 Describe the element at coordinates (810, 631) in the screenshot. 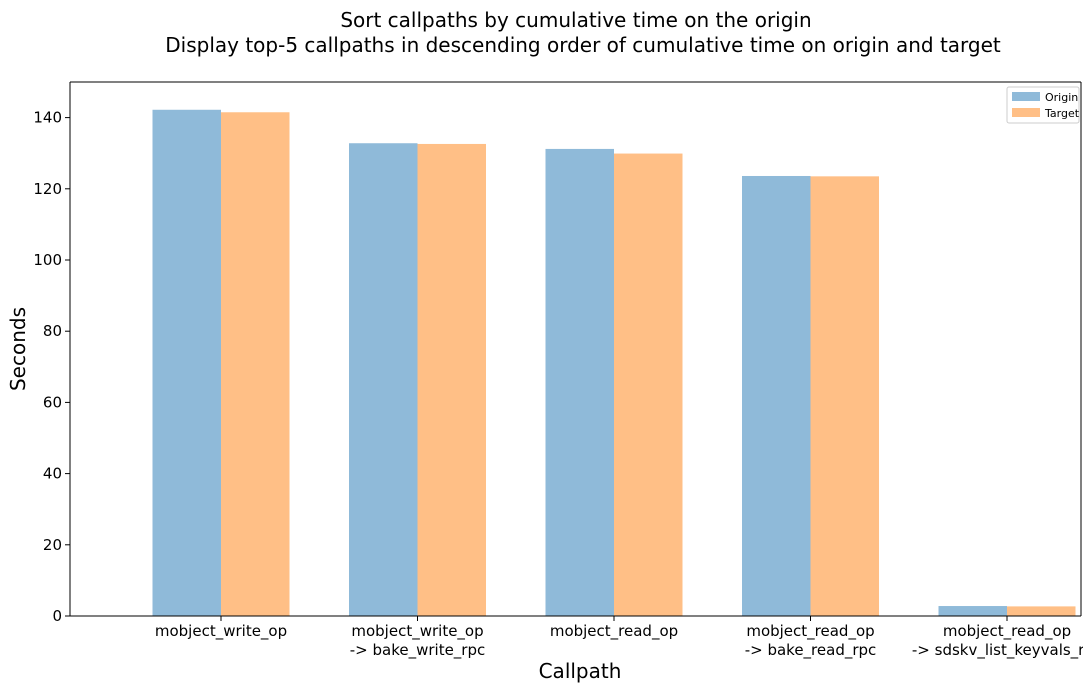

I see `x-tick-label-3-0: mobject_read_op` at that location.